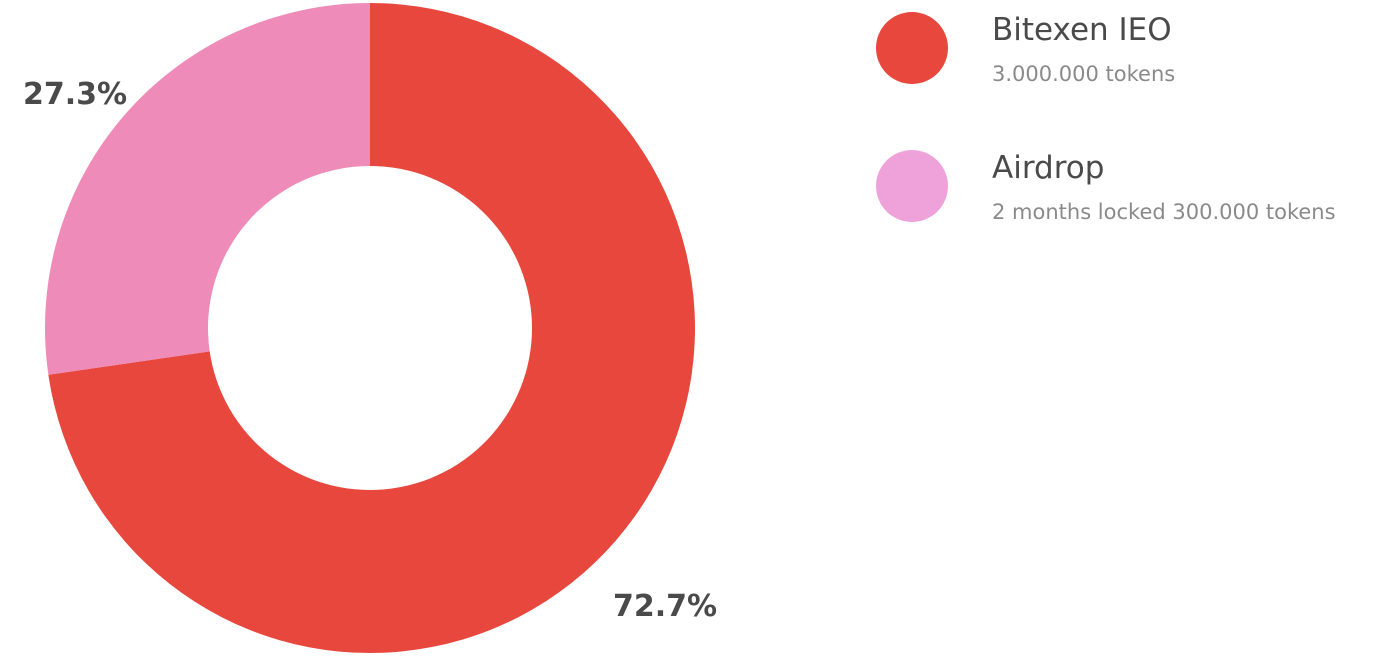  What do you see at coordinates (1082, 30) in the screenshot?
I see `legend-name: Bitexen IEO` at bounding box center [1082, 30].